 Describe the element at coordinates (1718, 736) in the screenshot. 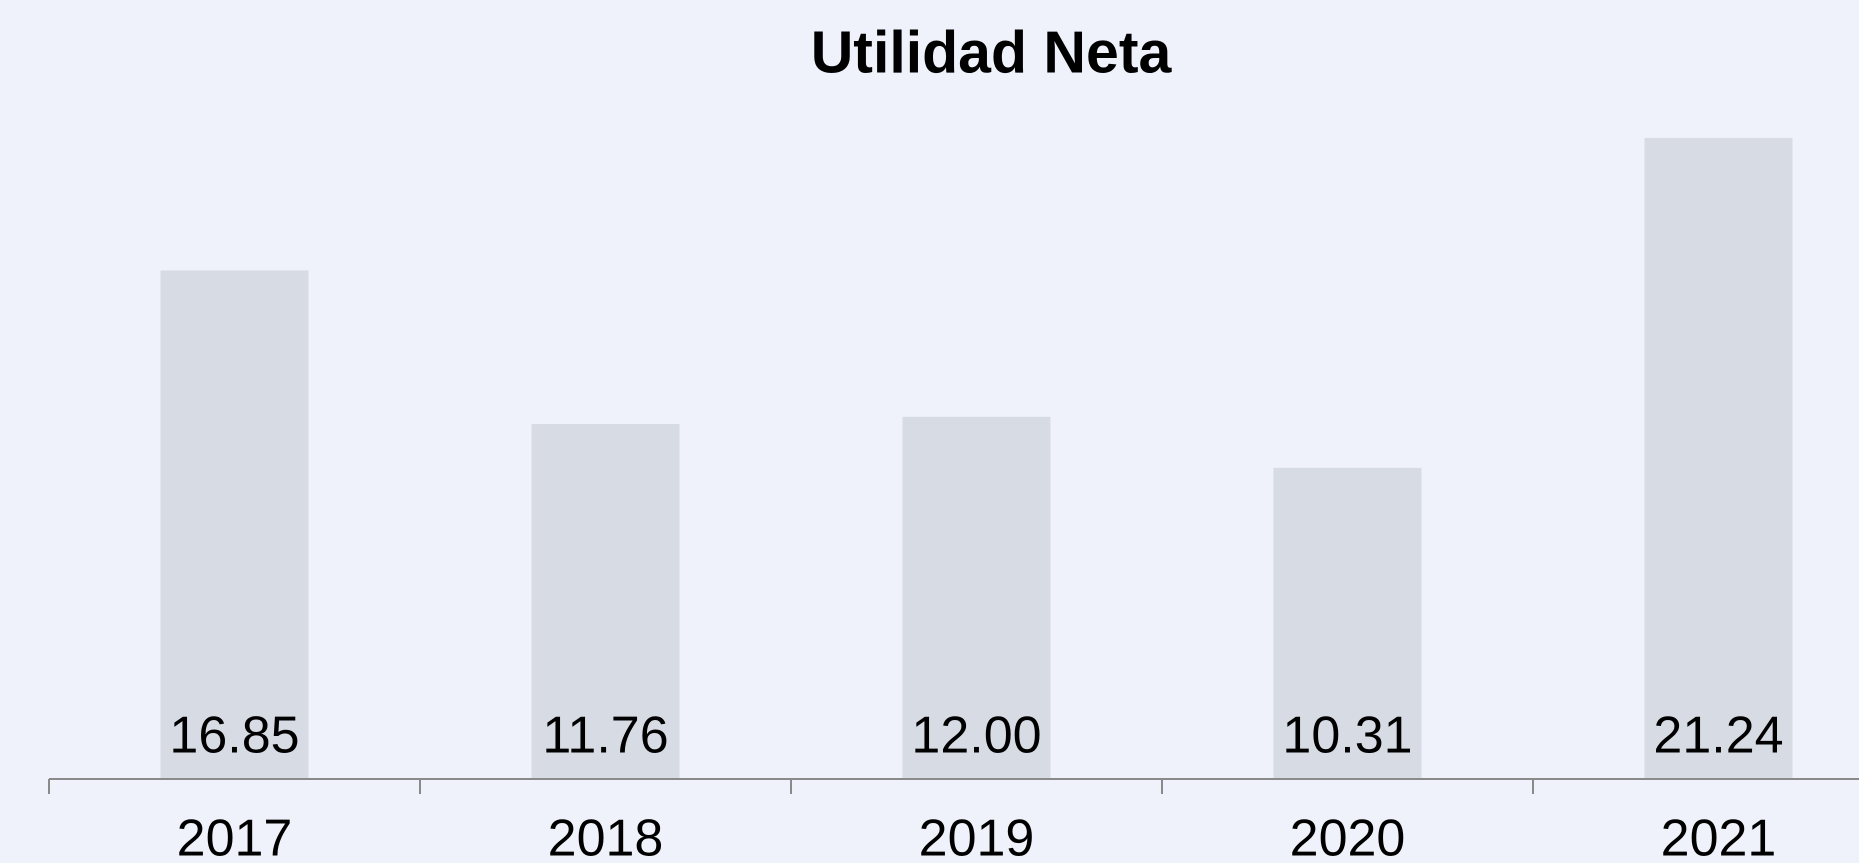

I see `value-label: 21.24` at that location.